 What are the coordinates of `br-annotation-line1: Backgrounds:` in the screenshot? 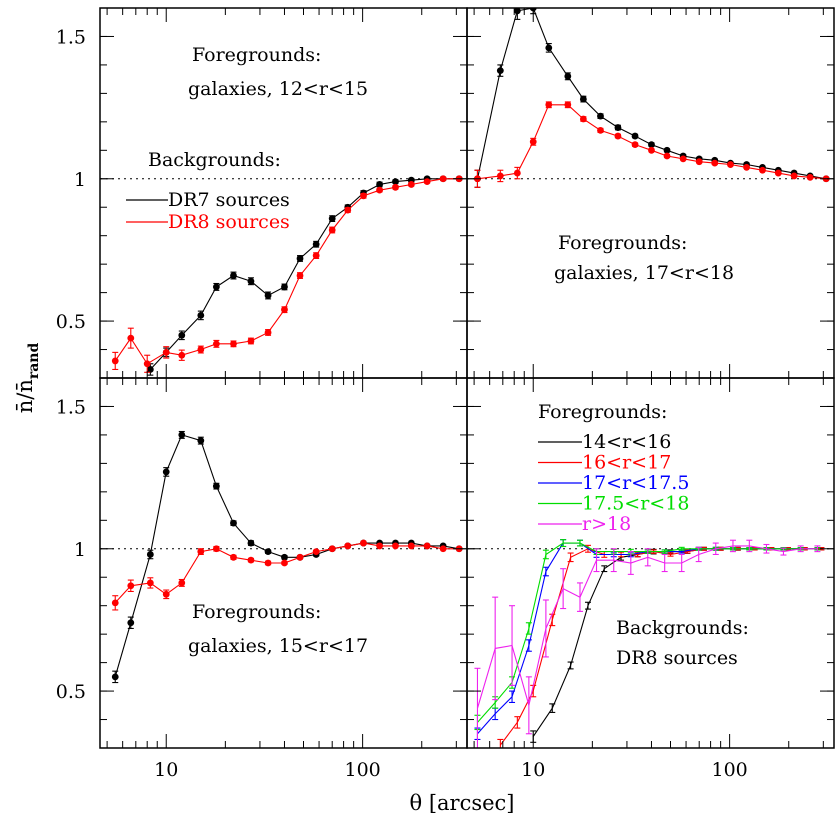 It's located at (682, 628).